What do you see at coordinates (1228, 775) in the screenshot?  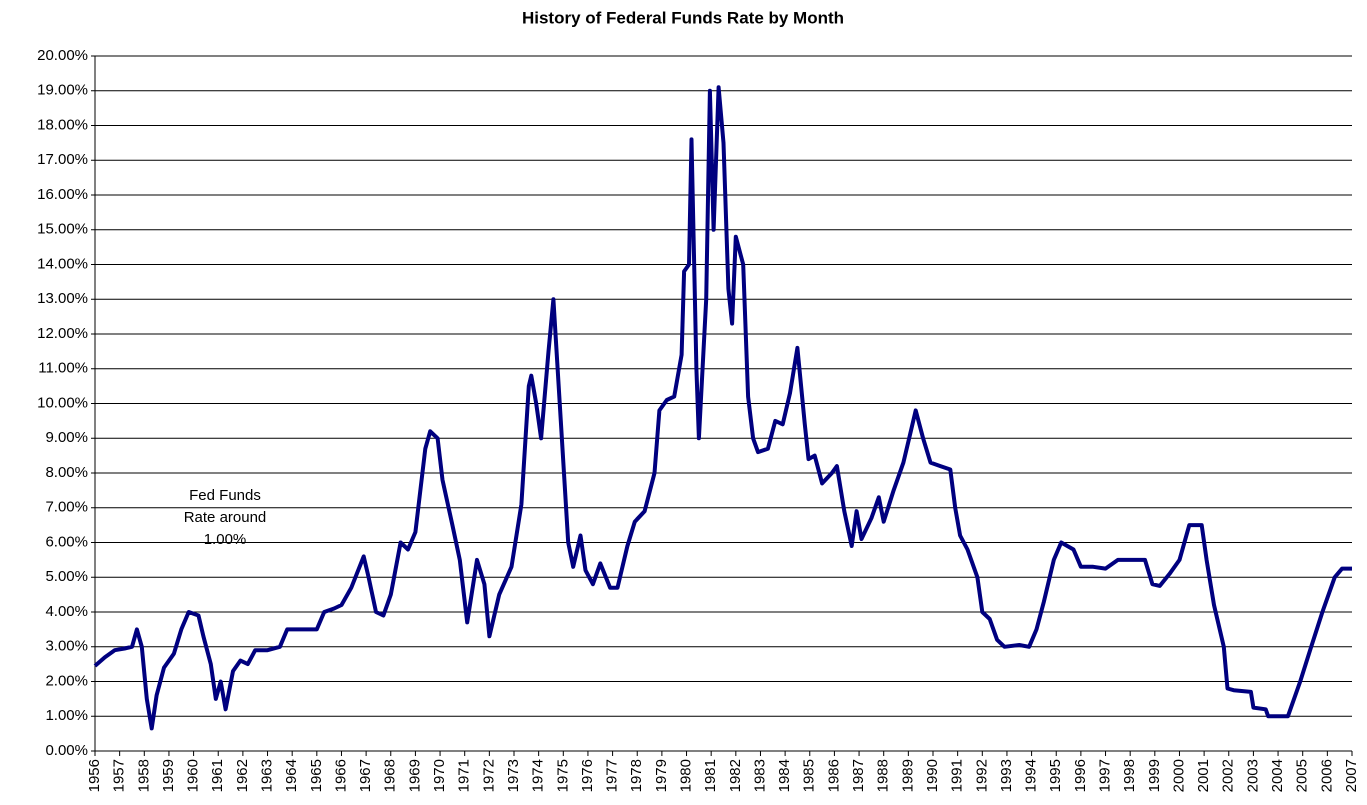 I see `x-tick-label: 2002` at bounding box center [1228, 775].